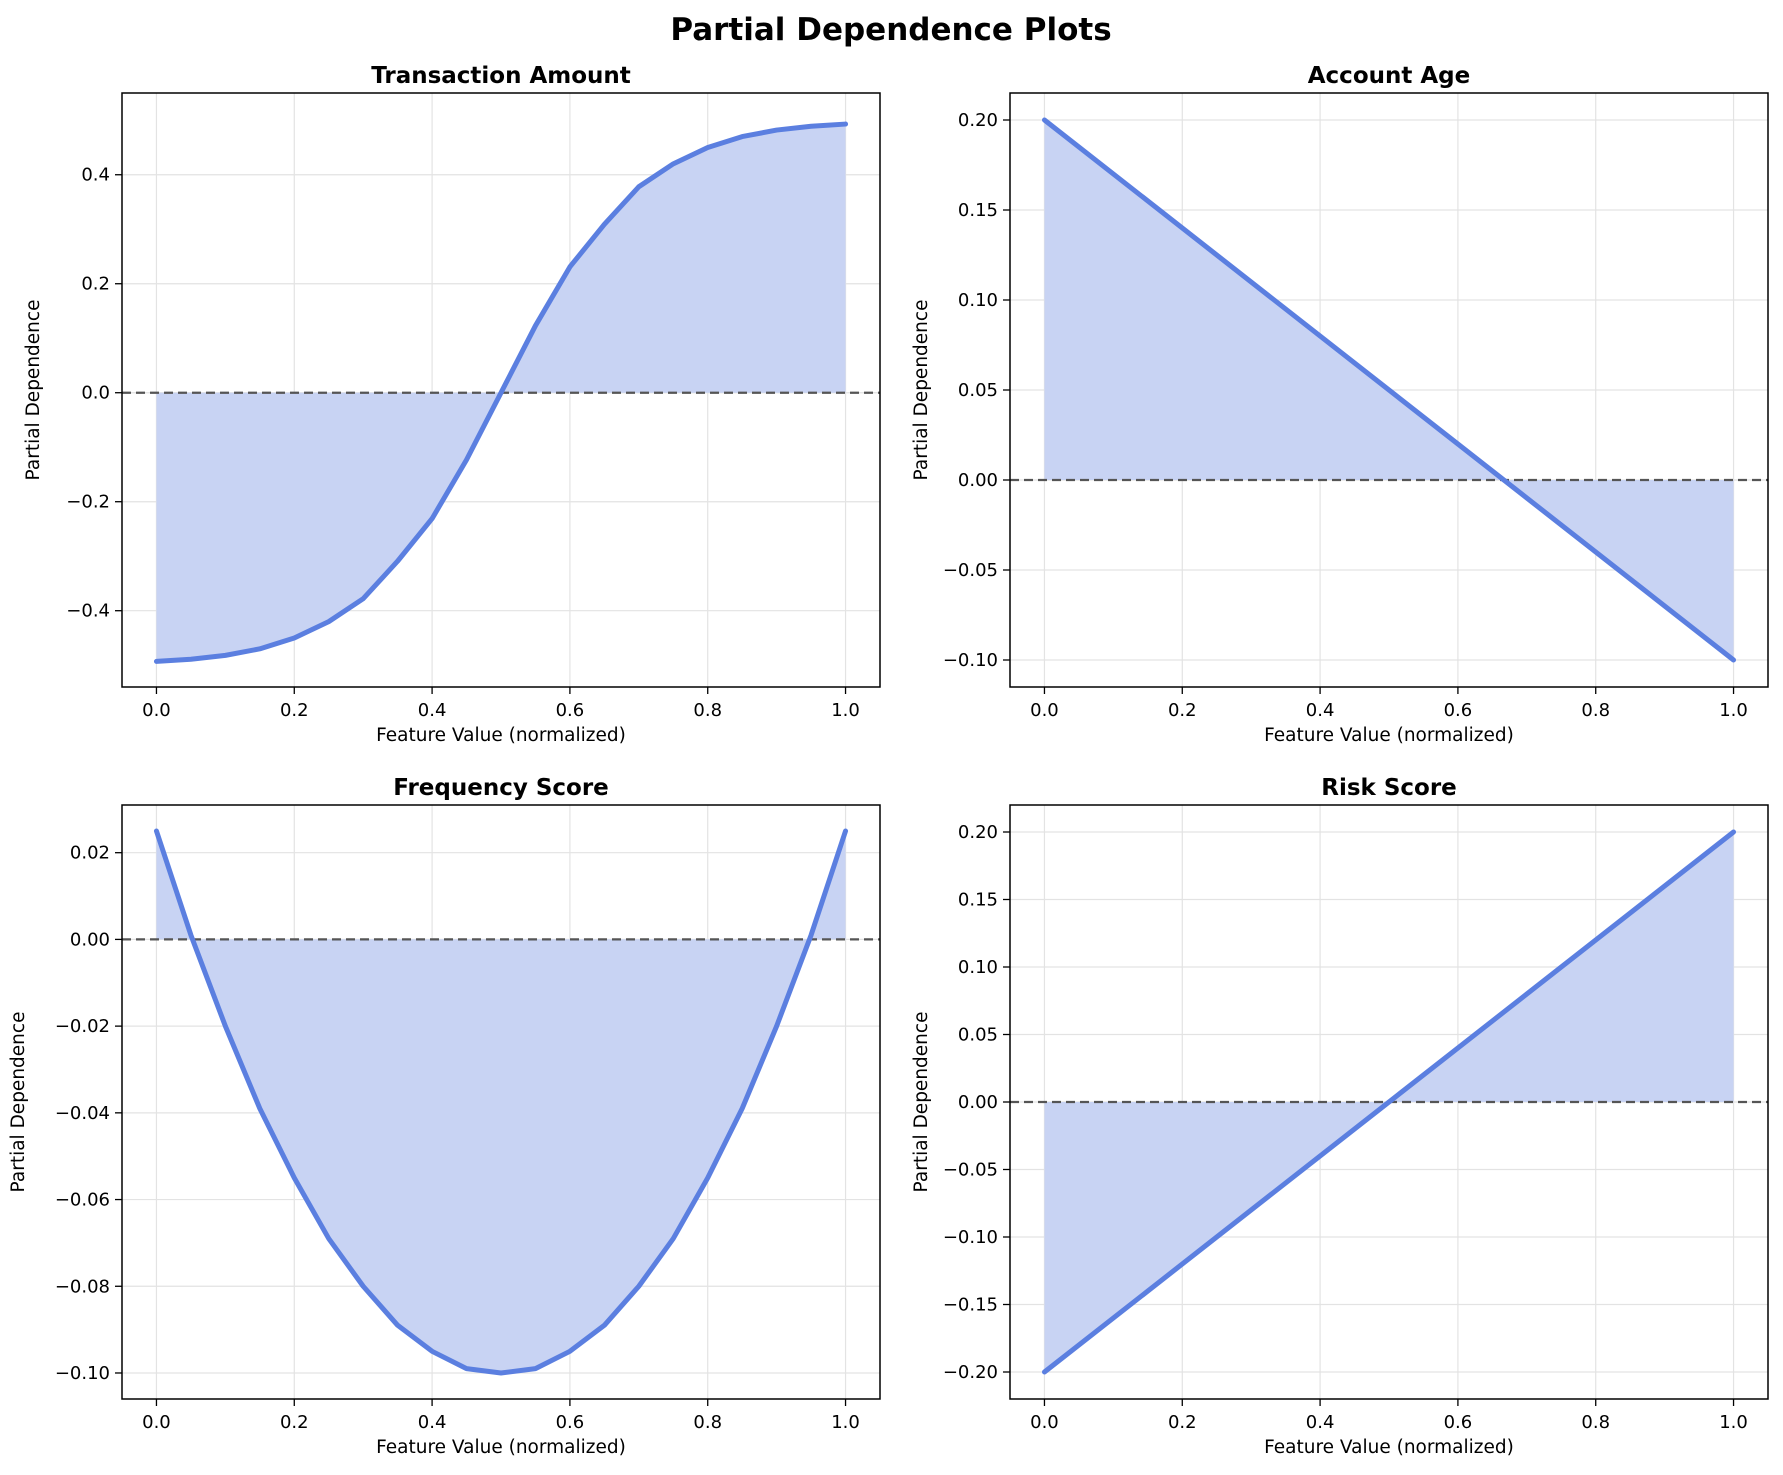  Describe the element at coordinates (82, 1286) in the screenshot. I see `y-tick-label: −0.08` at that location.